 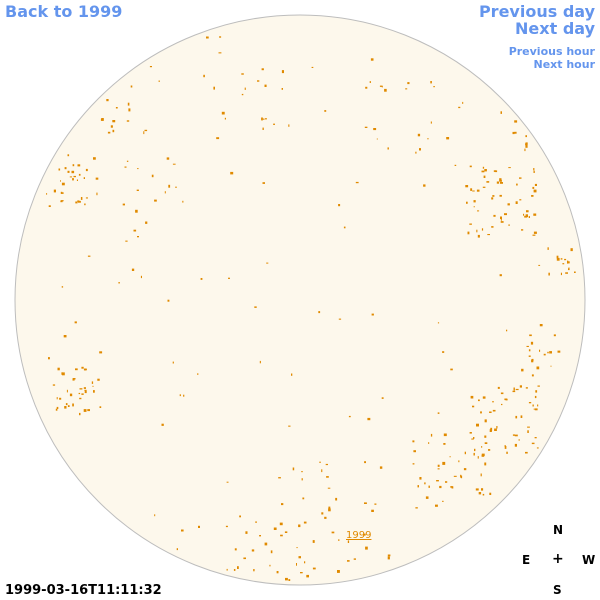 What do you see at coordinates (555, 28) in the screenshot?
I see `next-day-link: Next day` at bounding box center [555, 28].